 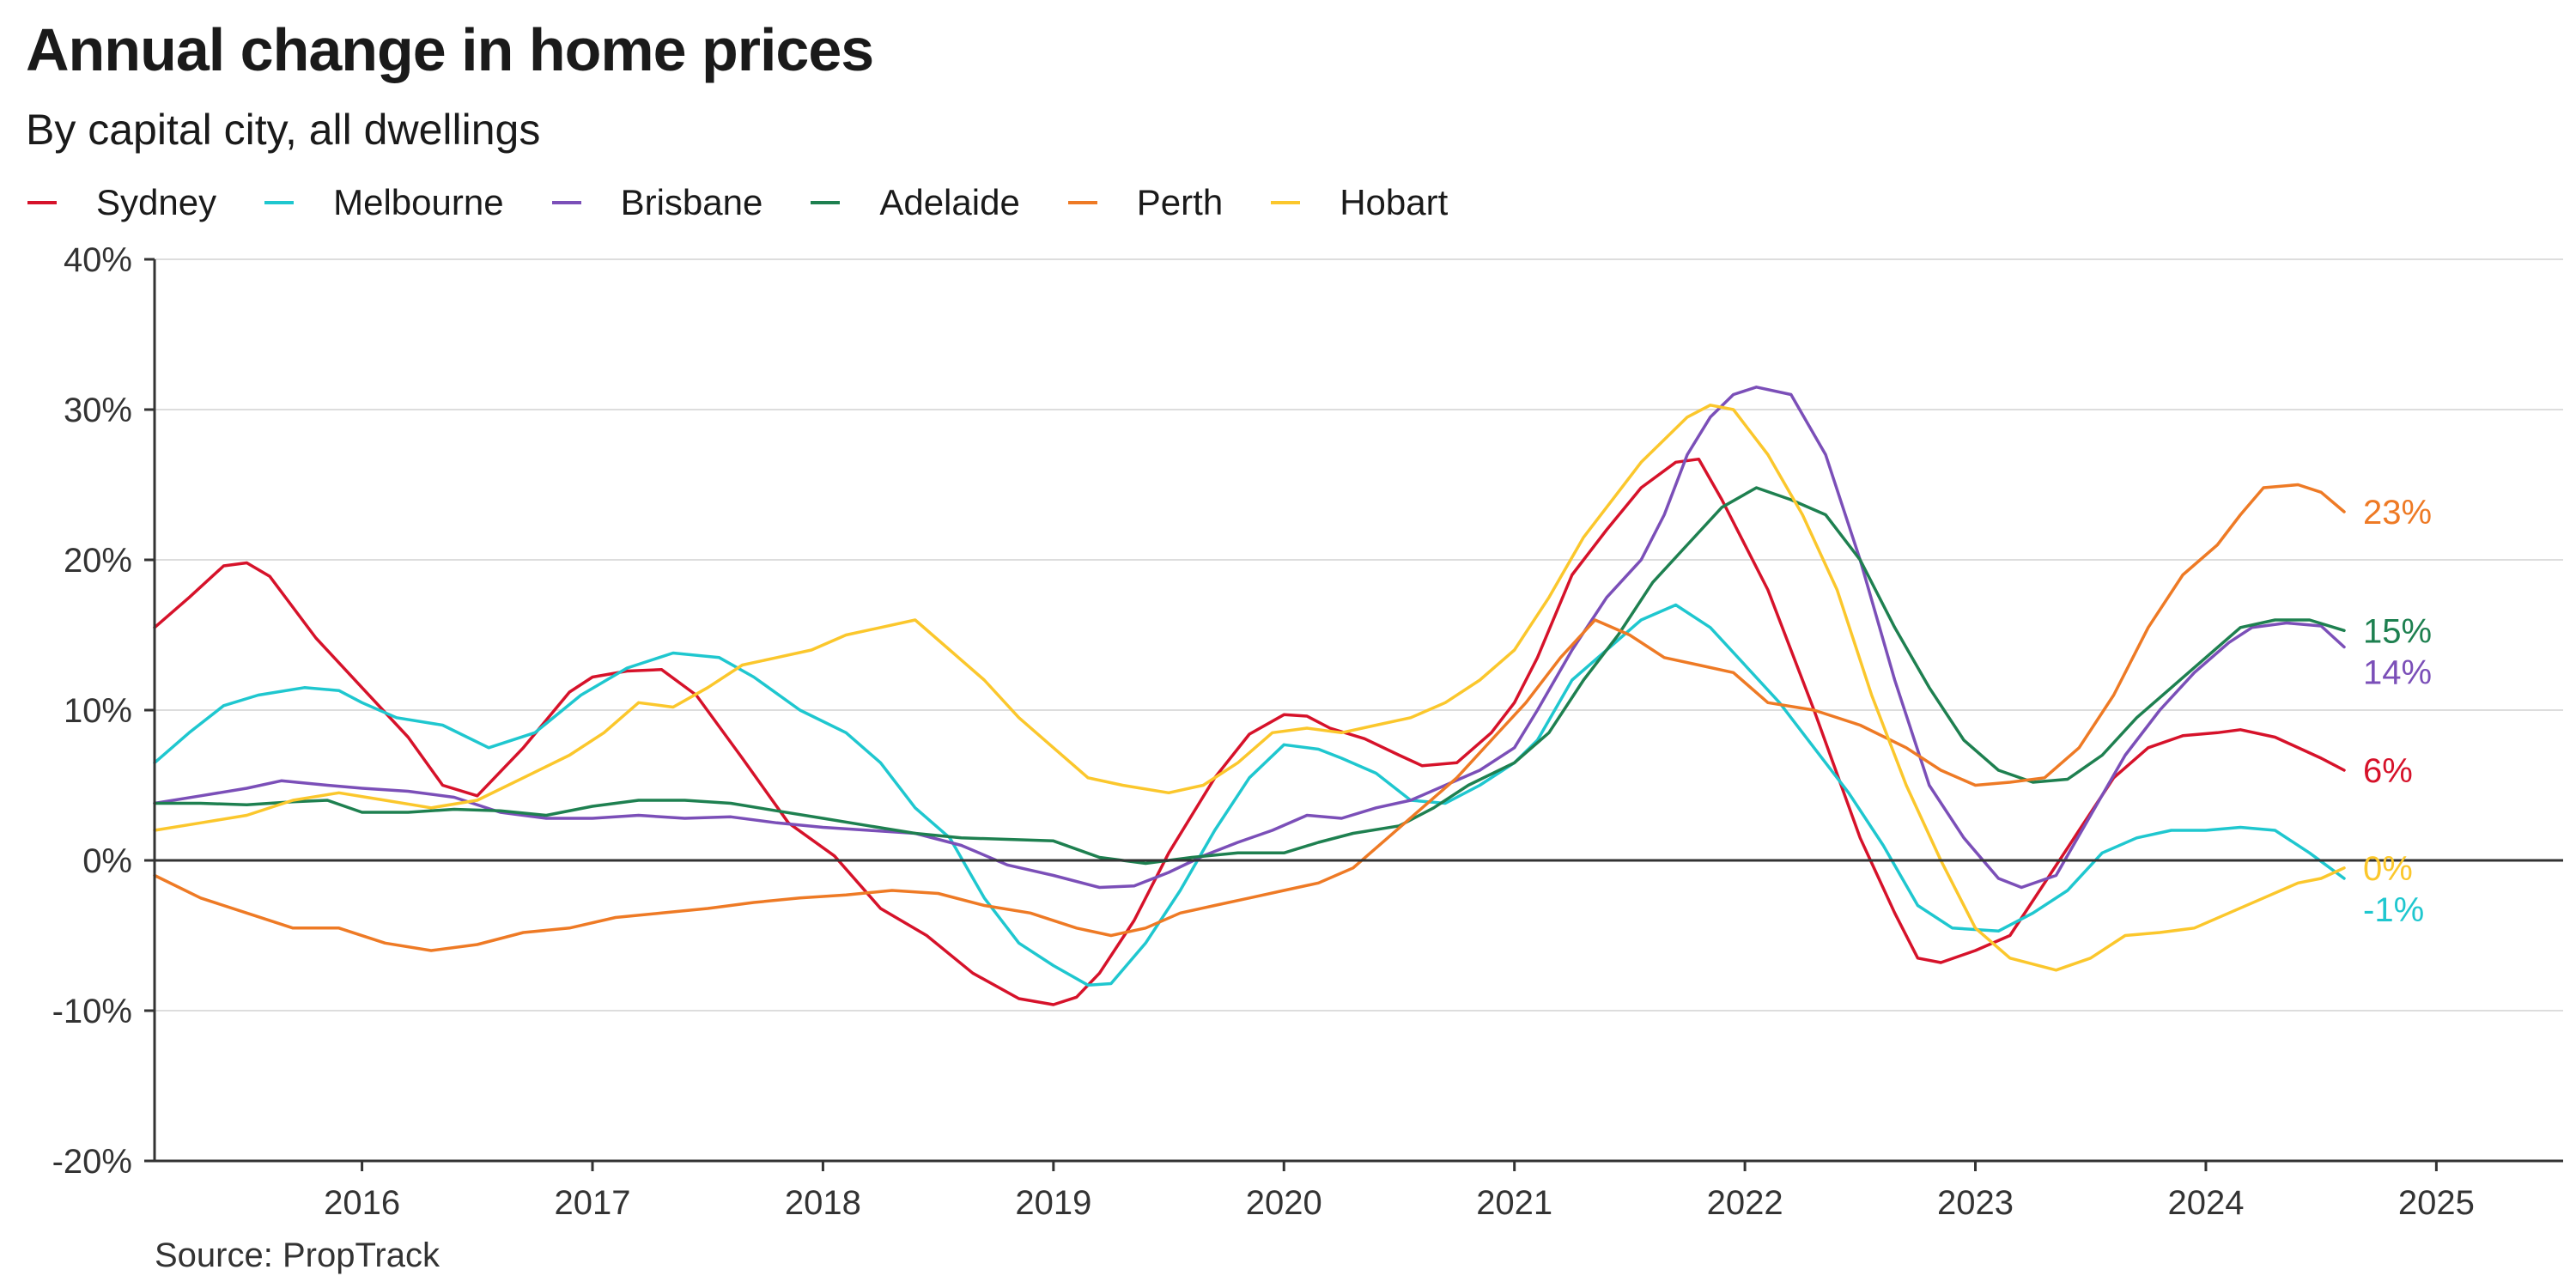 What do you see at coordinates (419, 202) in the screenshot?
I see `legend-label: Melbourne` at bounding box center [419, 202].